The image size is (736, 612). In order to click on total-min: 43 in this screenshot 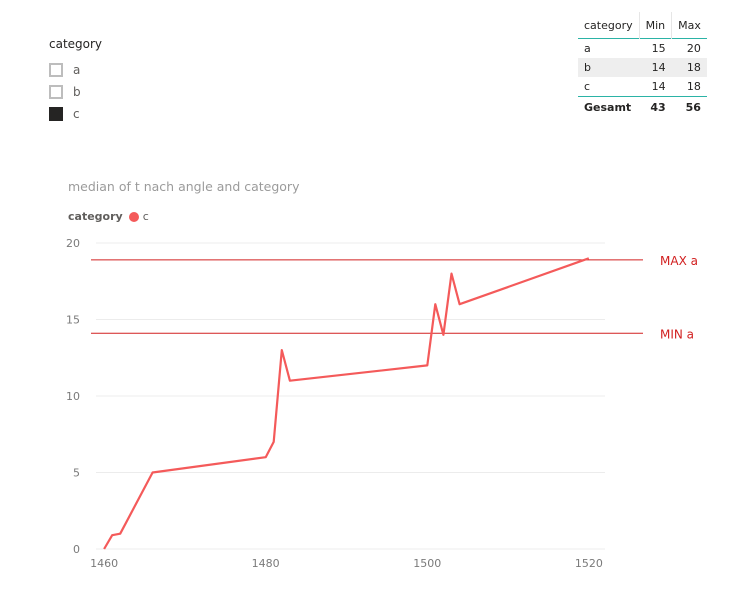, I will do `click(658, 107)`.